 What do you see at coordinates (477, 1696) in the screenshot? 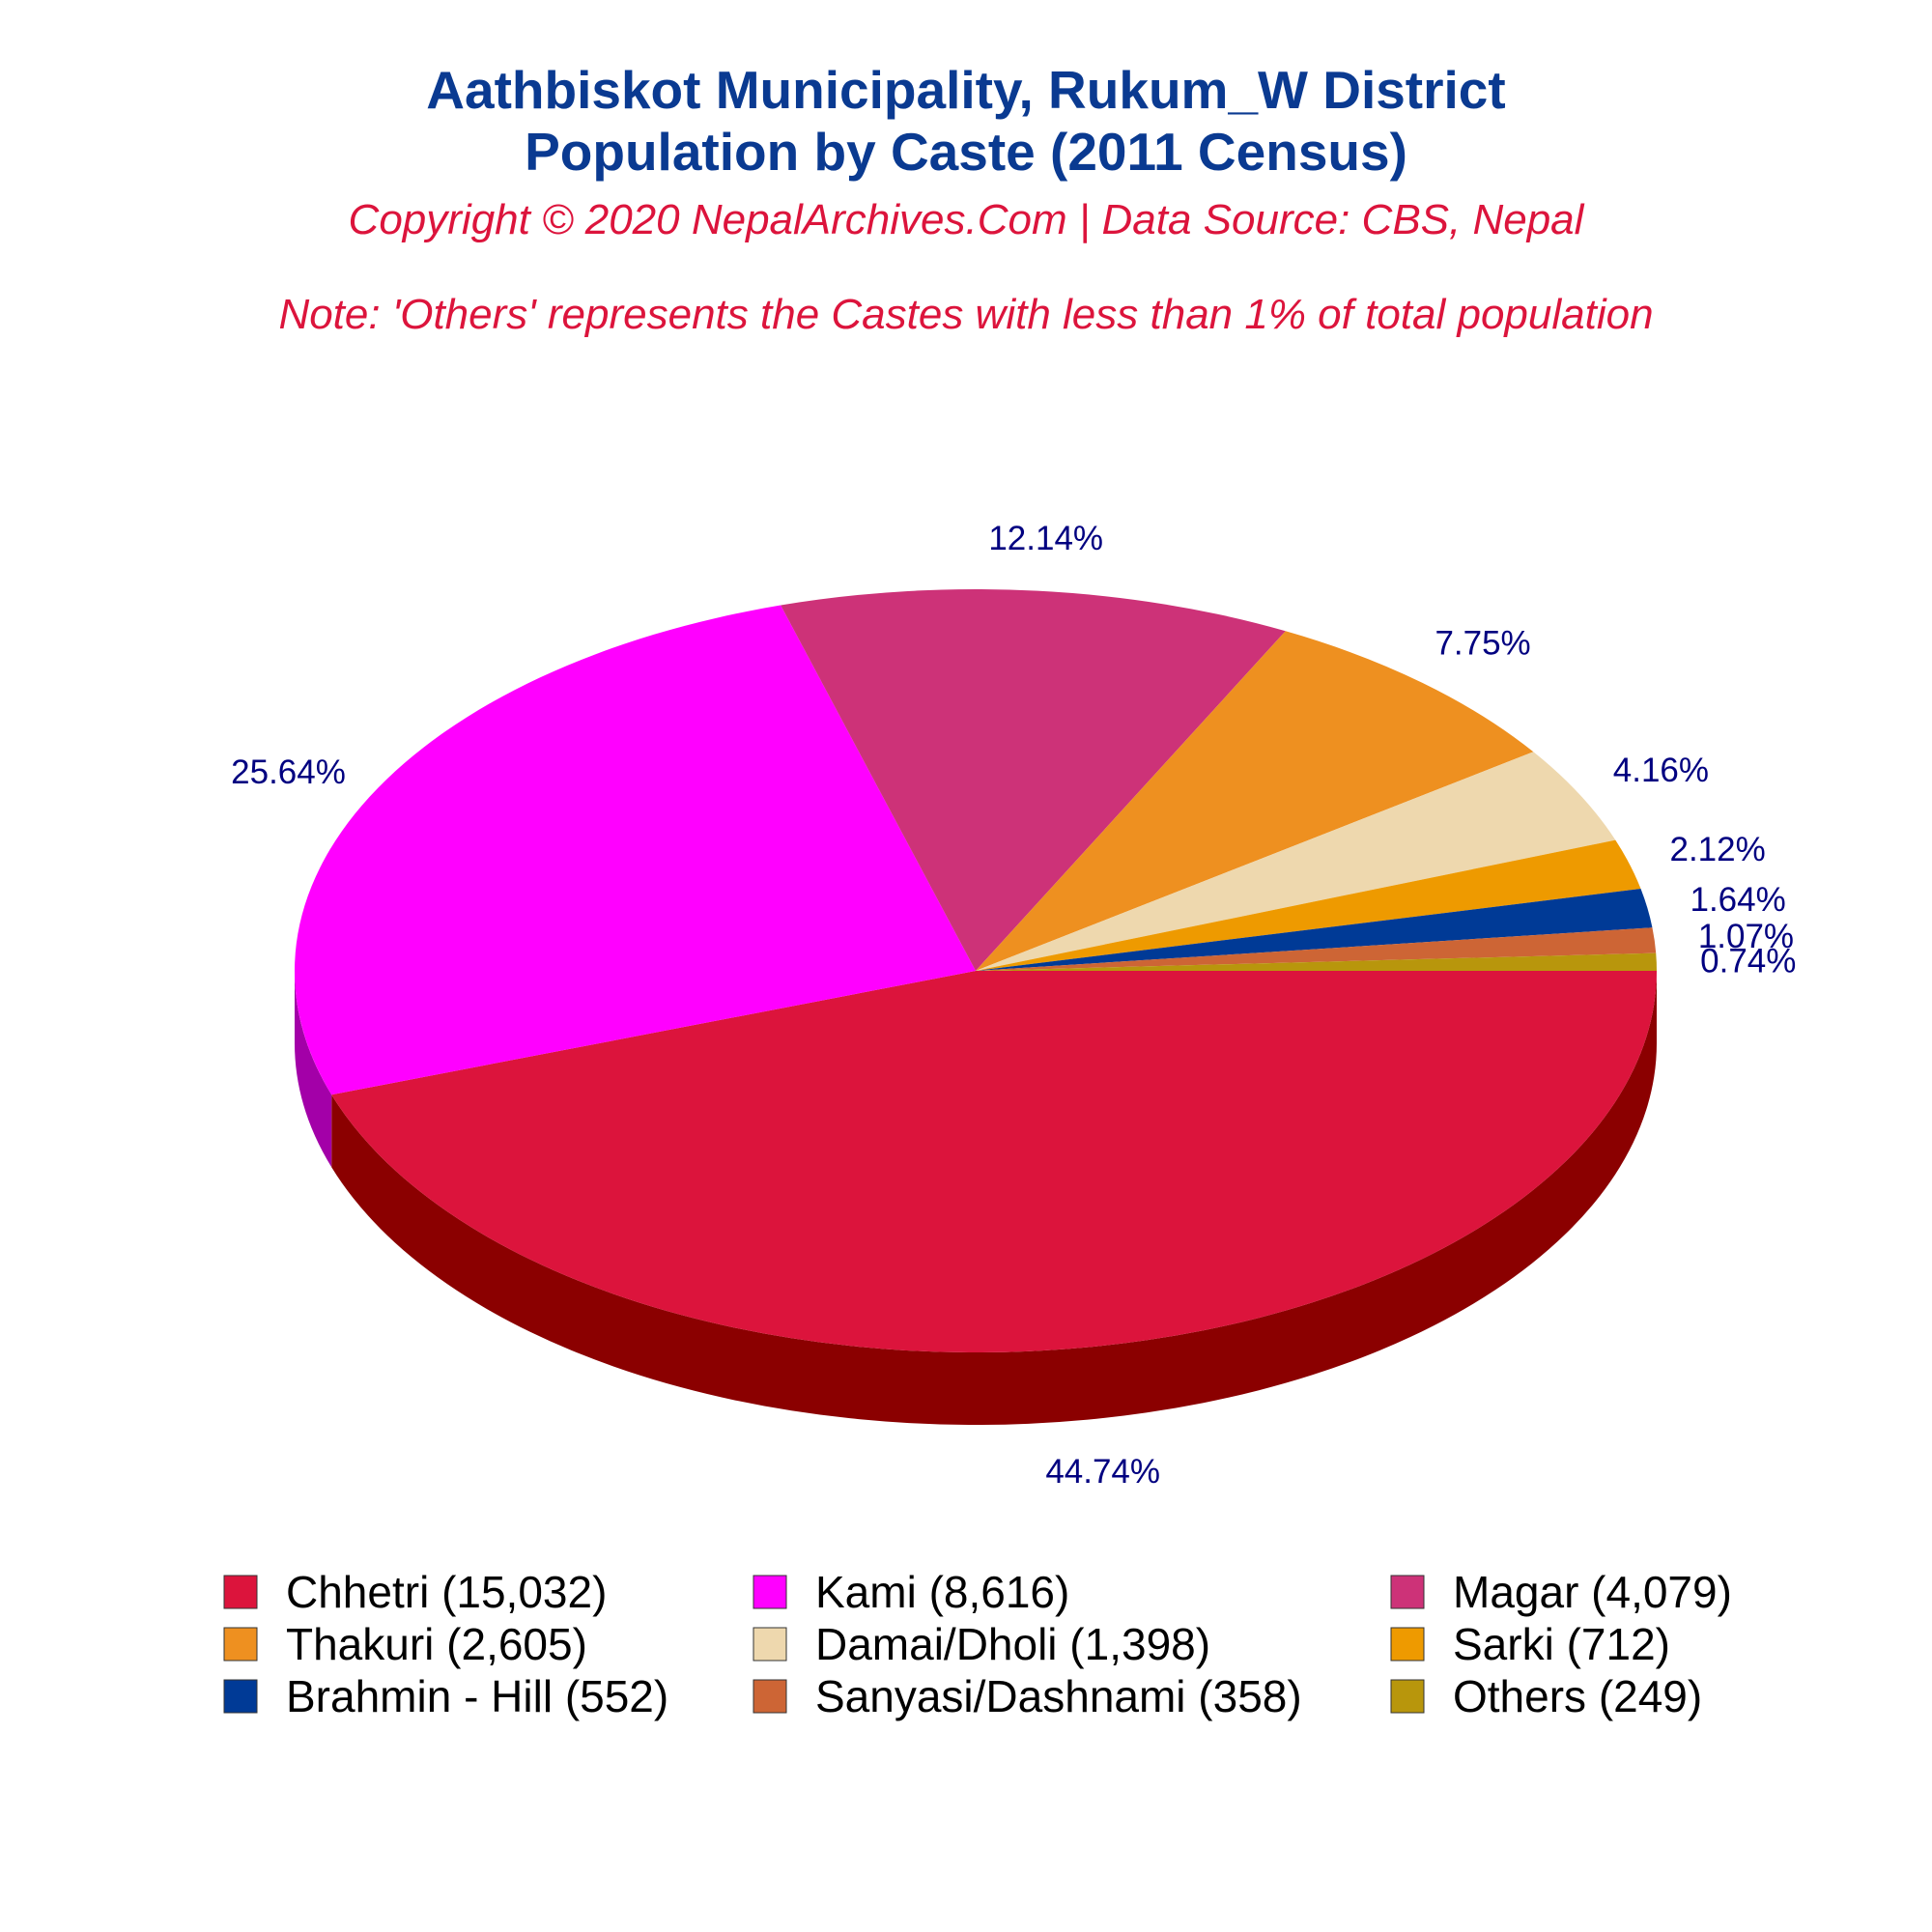
I see `legend-label: Brahmin - Hill (552)` at bounding box center [477, 1696].